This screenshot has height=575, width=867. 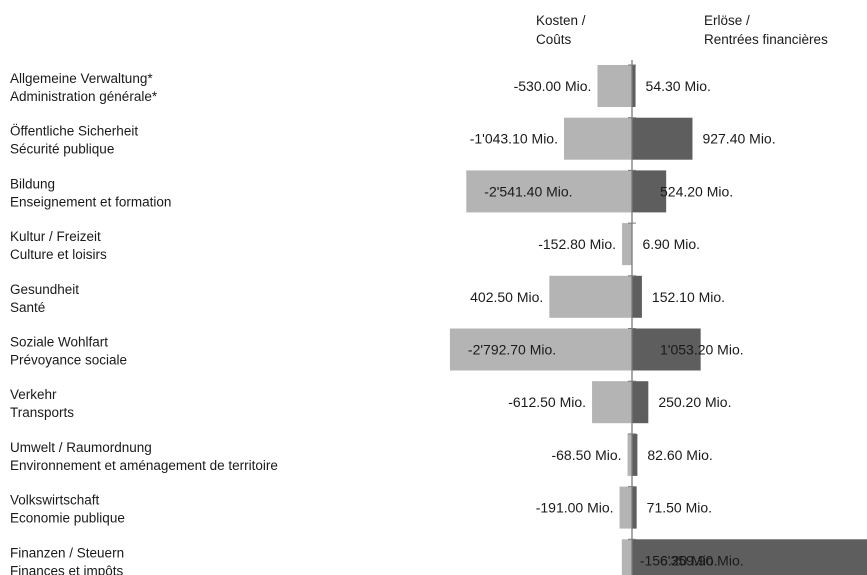 I want to click on cost-value-label: -68.50 Mio., so click(x=586, y=455).